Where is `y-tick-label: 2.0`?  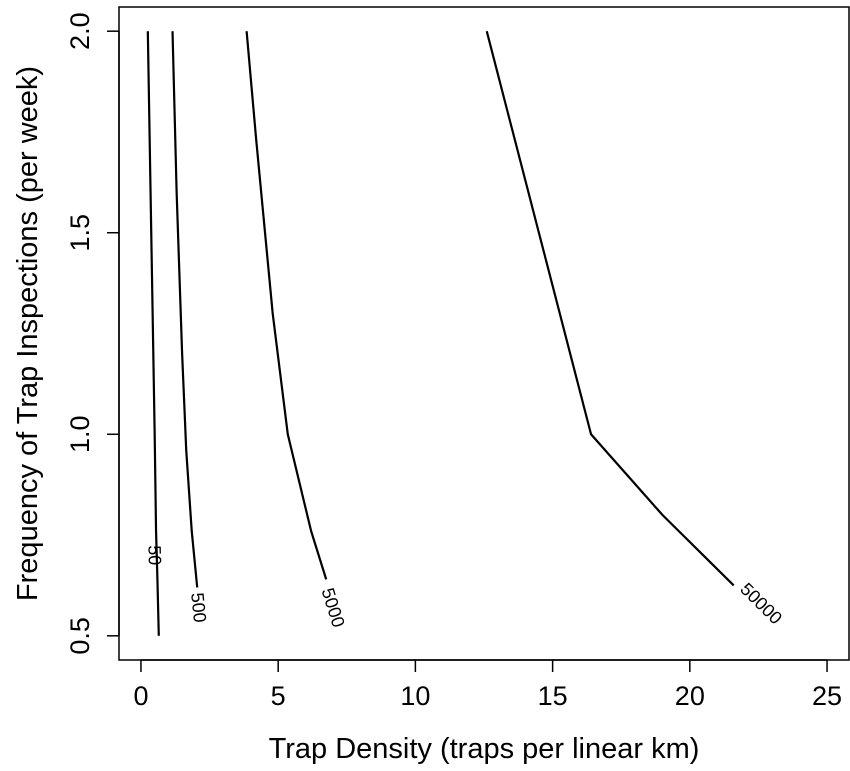 y-tick-label: 2.0 is located at coordinates (80, 31).